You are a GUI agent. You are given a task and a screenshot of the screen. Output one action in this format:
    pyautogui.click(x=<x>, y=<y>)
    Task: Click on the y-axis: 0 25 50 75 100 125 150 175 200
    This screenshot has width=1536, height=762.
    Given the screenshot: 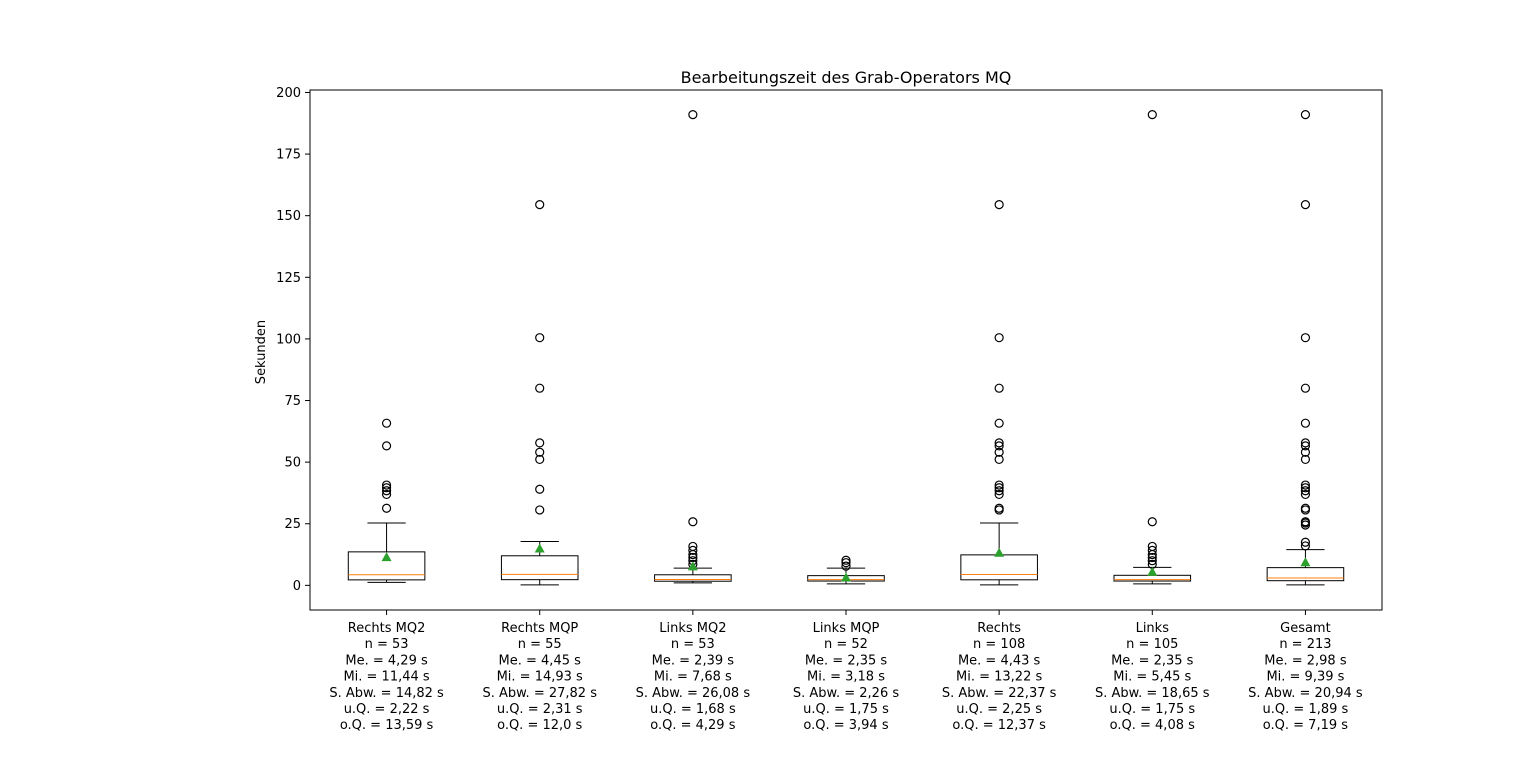 What is the action you would take?
    pyautogui.click(x=293, y=340)
    